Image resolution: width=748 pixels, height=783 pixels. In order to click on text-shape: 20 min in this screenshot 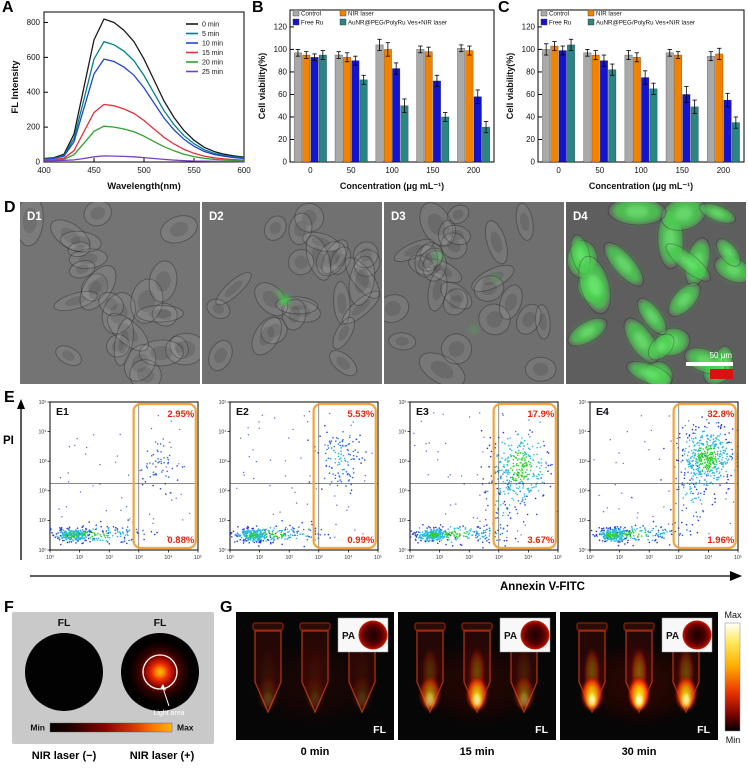, I will do `click(212, 63)`.